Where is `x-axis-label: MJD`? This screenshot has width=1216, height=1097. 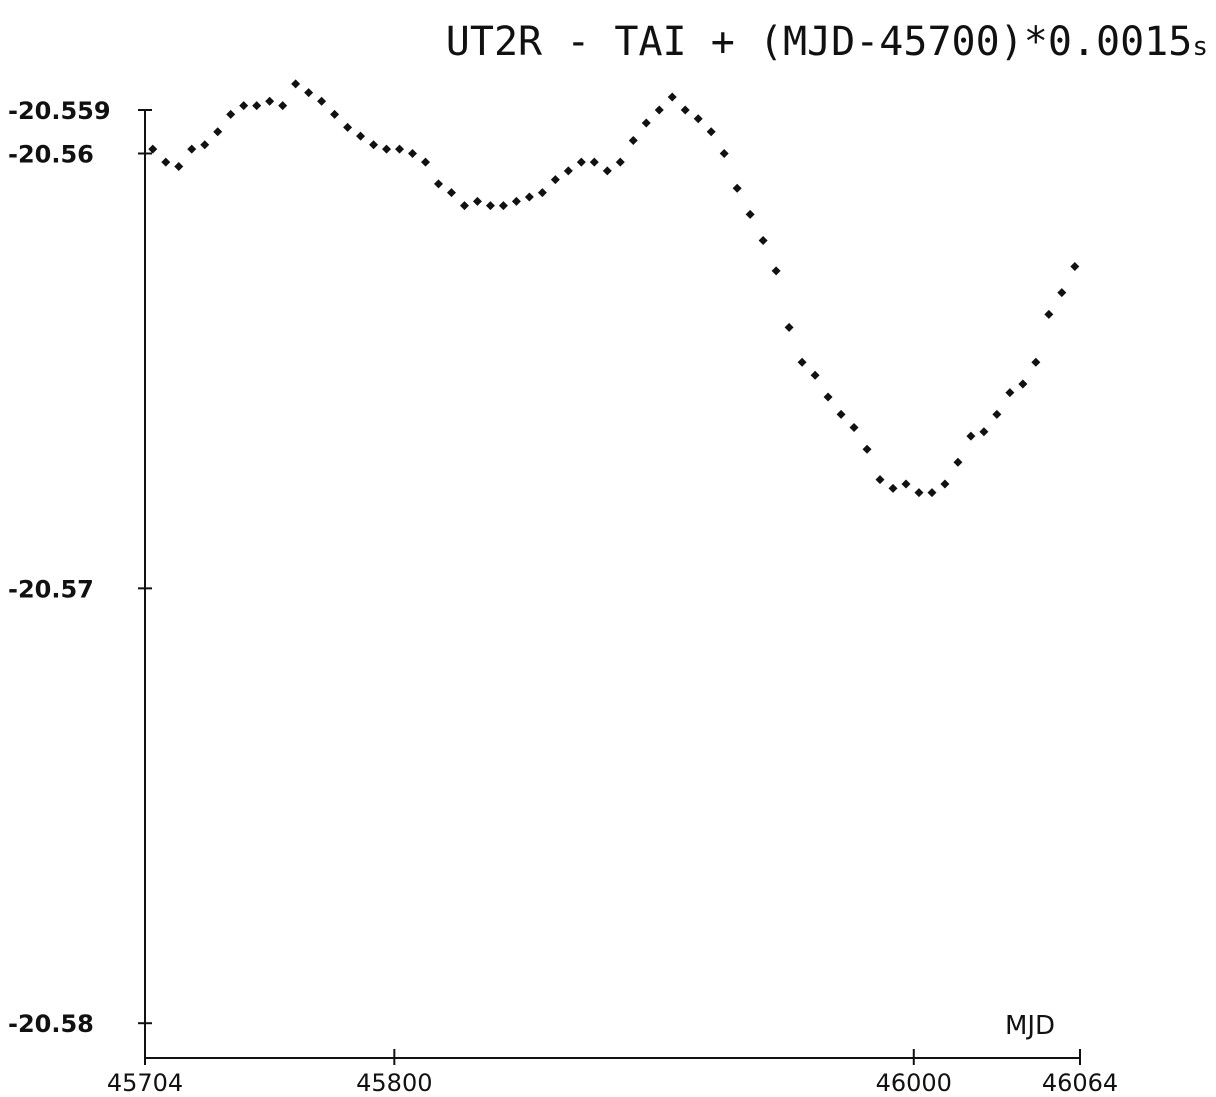
x-axis-label: MJD is located at coordinates (1030, 1026).